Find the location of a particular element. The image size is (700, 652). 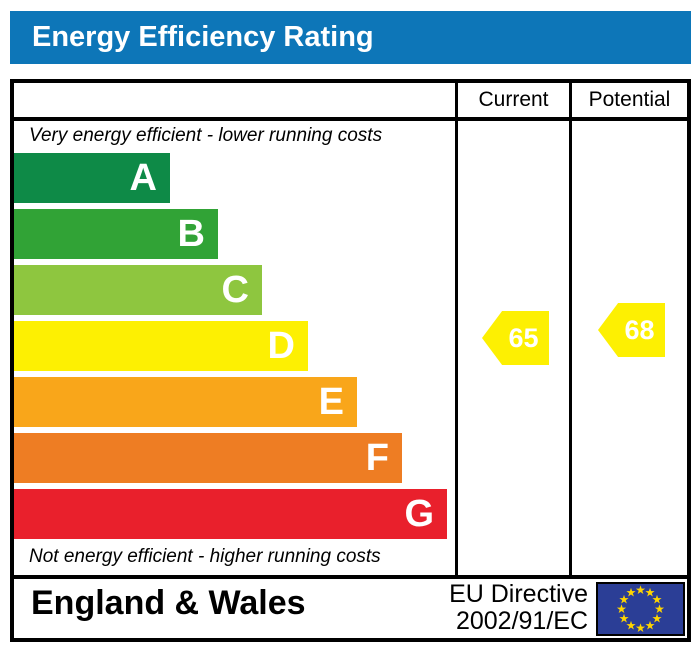

band-letter-f: F is located at coordinates (377, 458).